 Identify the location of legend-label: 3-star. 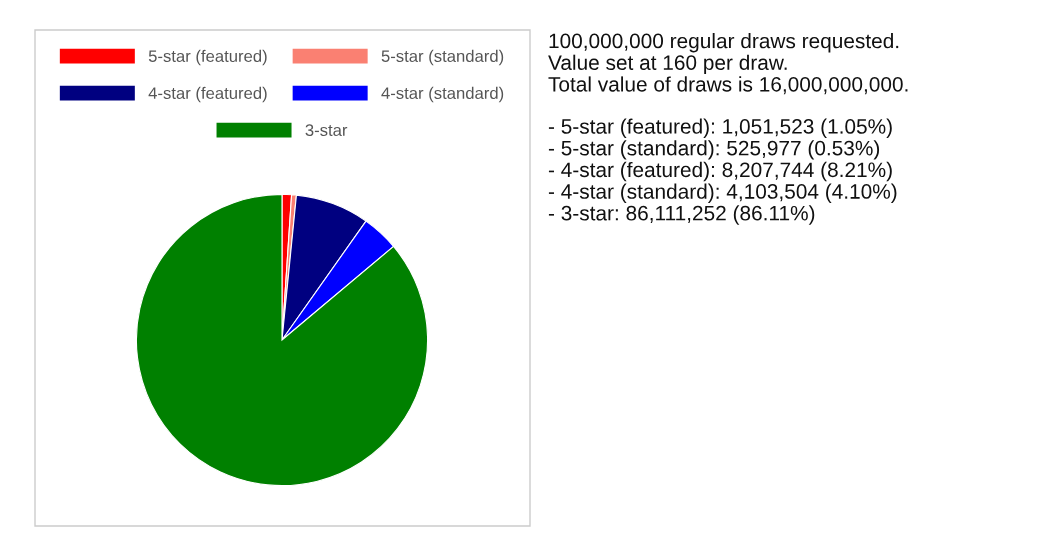
(326, 130).